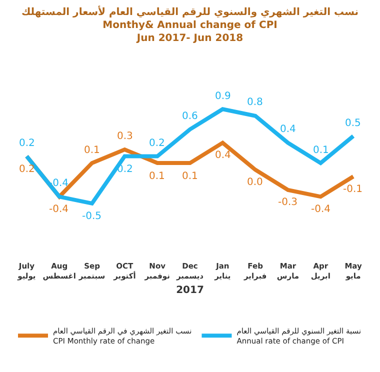 The image size is (380, 372). Describe the element at coordinates (92, 216) in the screenshot. I see `data-label: -0.5` at that location.